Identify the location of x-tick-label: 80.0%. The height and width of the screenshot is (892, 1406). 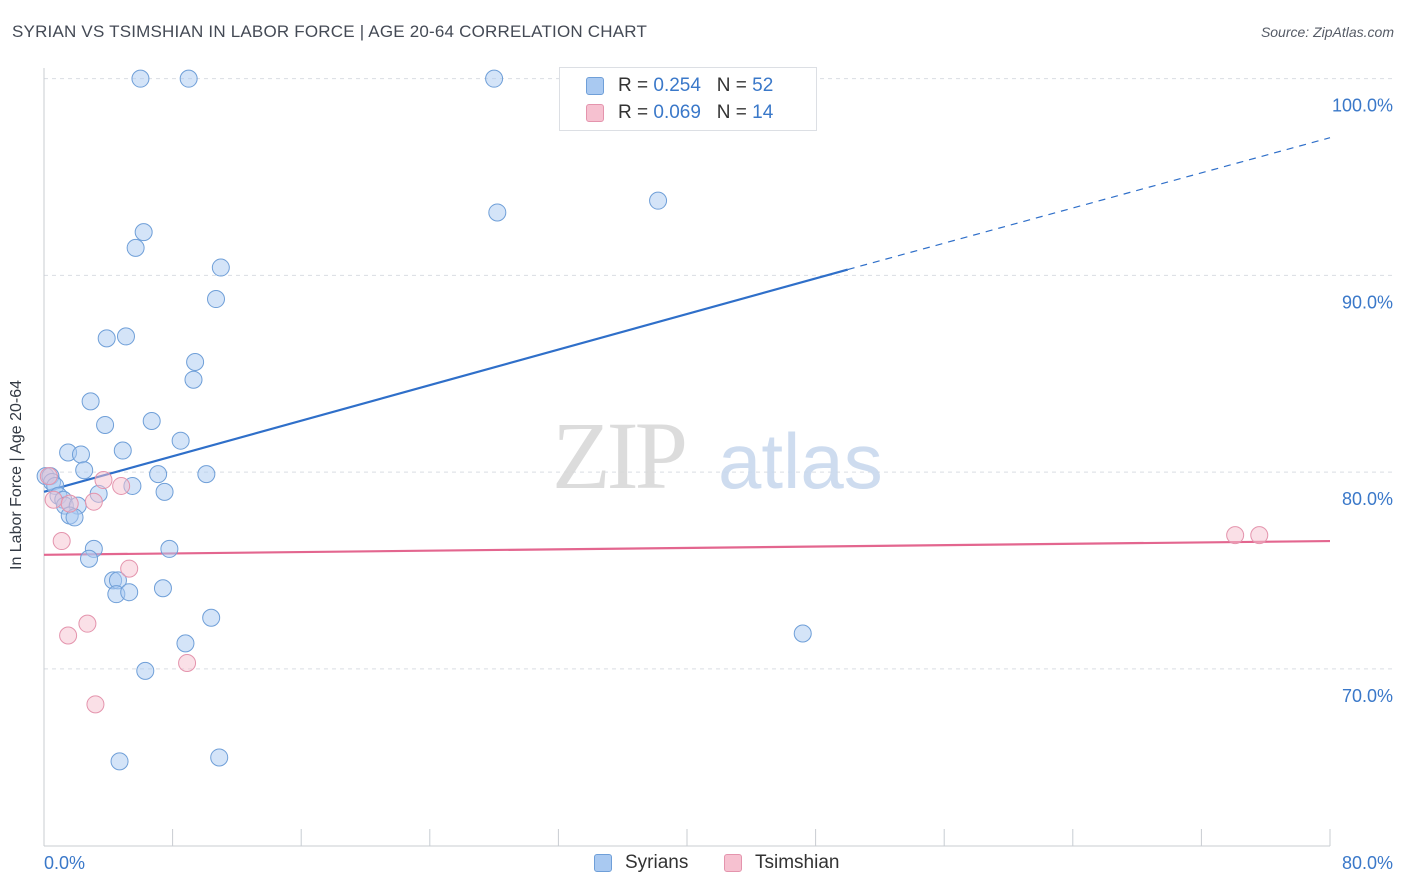
(1367, 863).